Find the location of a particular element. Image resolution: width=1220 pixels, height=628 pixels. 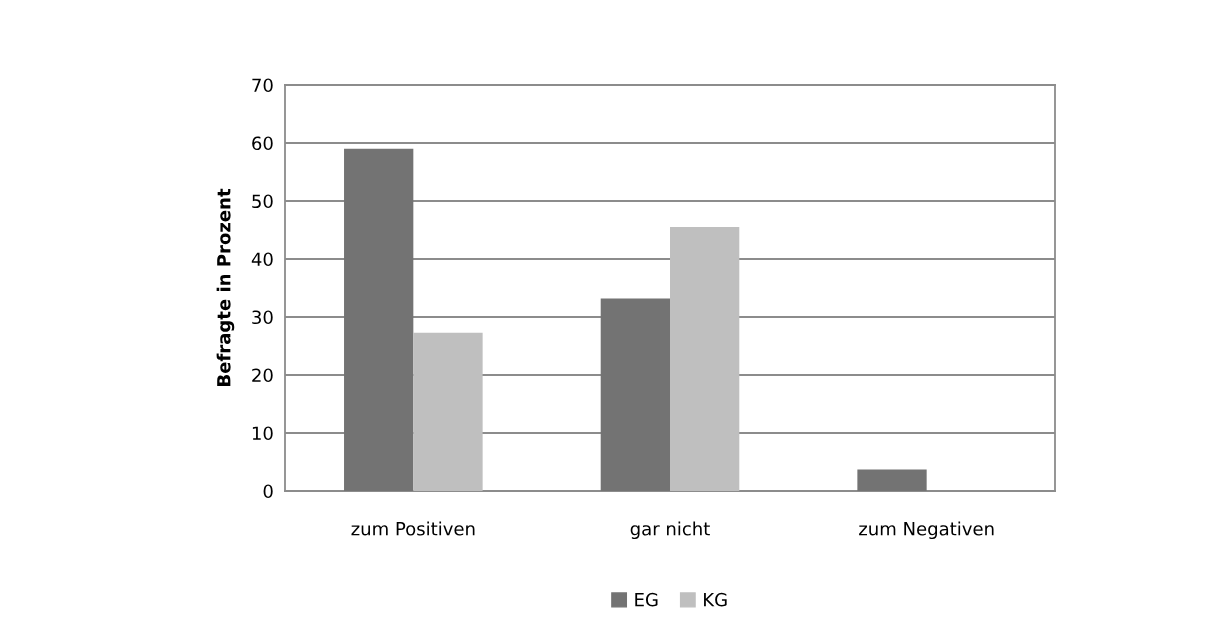

y-axis-title: Befragte in Prozent is located at coordinates (225, 287).